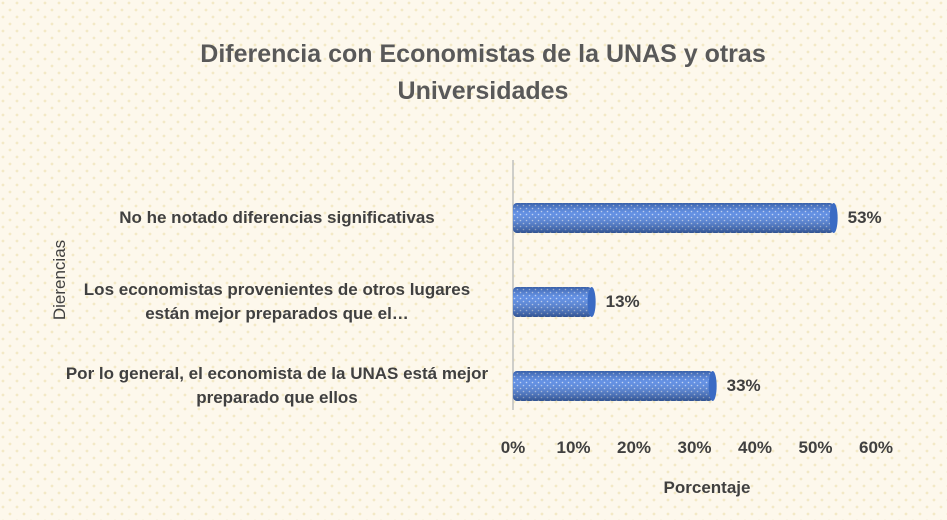 Image resolution: width=947 pixels, height=520 pixels. I want to click on x-axis-title: Porcentaje, so click(707, 487).